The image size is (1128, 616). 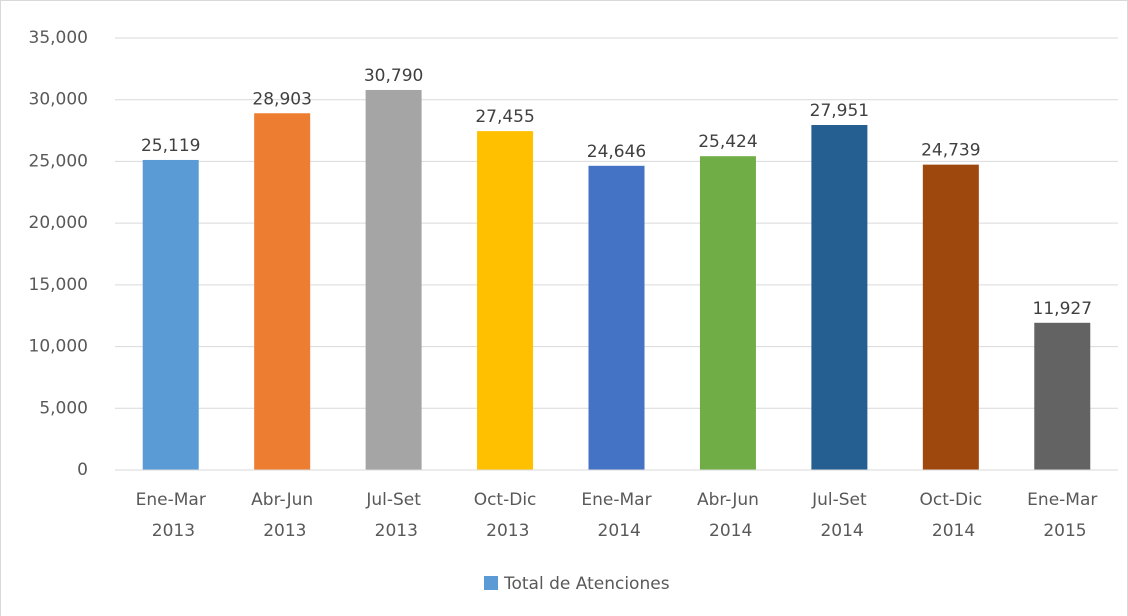 I want to click on y-tick-label: 0, so click(x=82, y=470).